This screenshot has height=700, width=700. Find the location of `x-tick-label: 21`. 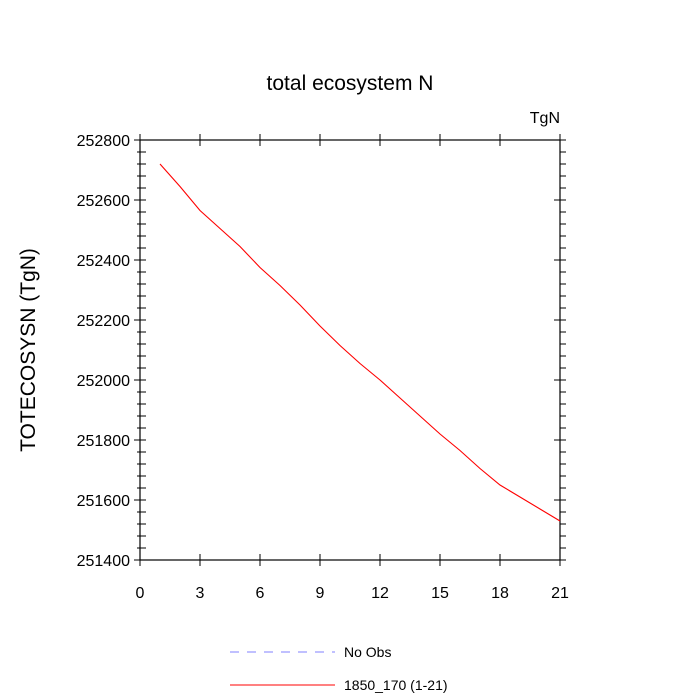

x-tick-label: 21 is located at coordinates (560, 593).